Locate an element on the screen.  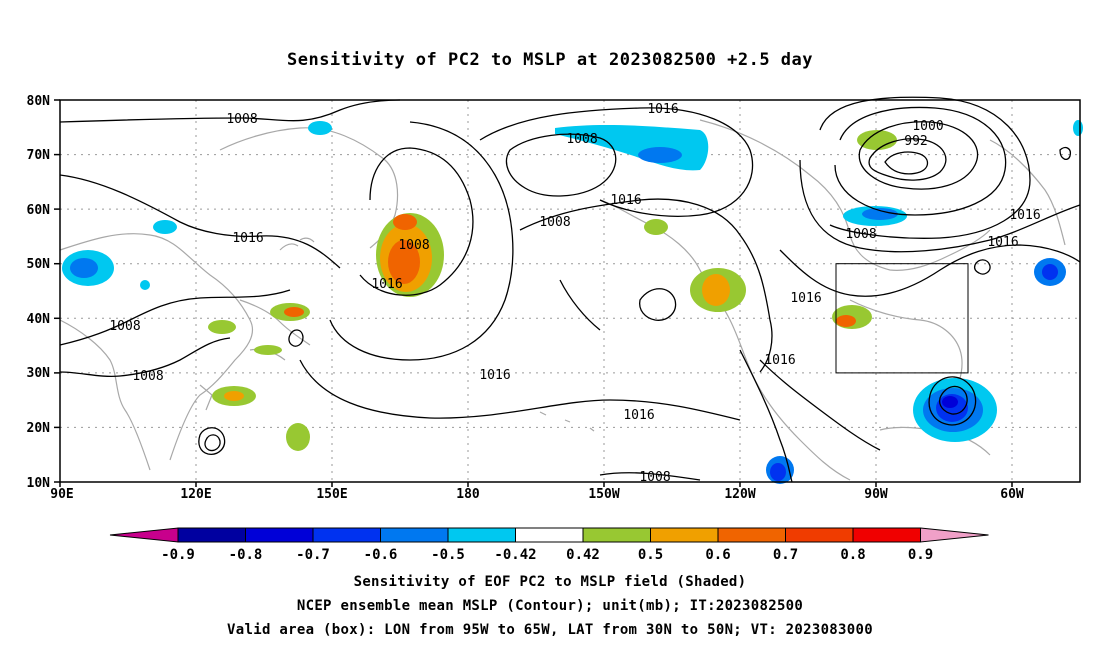
colorbar-label: 0.7 is located at coordinates (785, 555).